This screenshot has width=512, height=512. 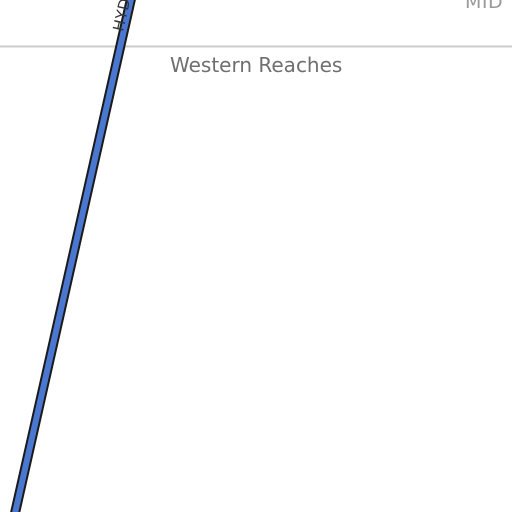 I want to click on region-label-mid: MID, so click(x=484, y=6).